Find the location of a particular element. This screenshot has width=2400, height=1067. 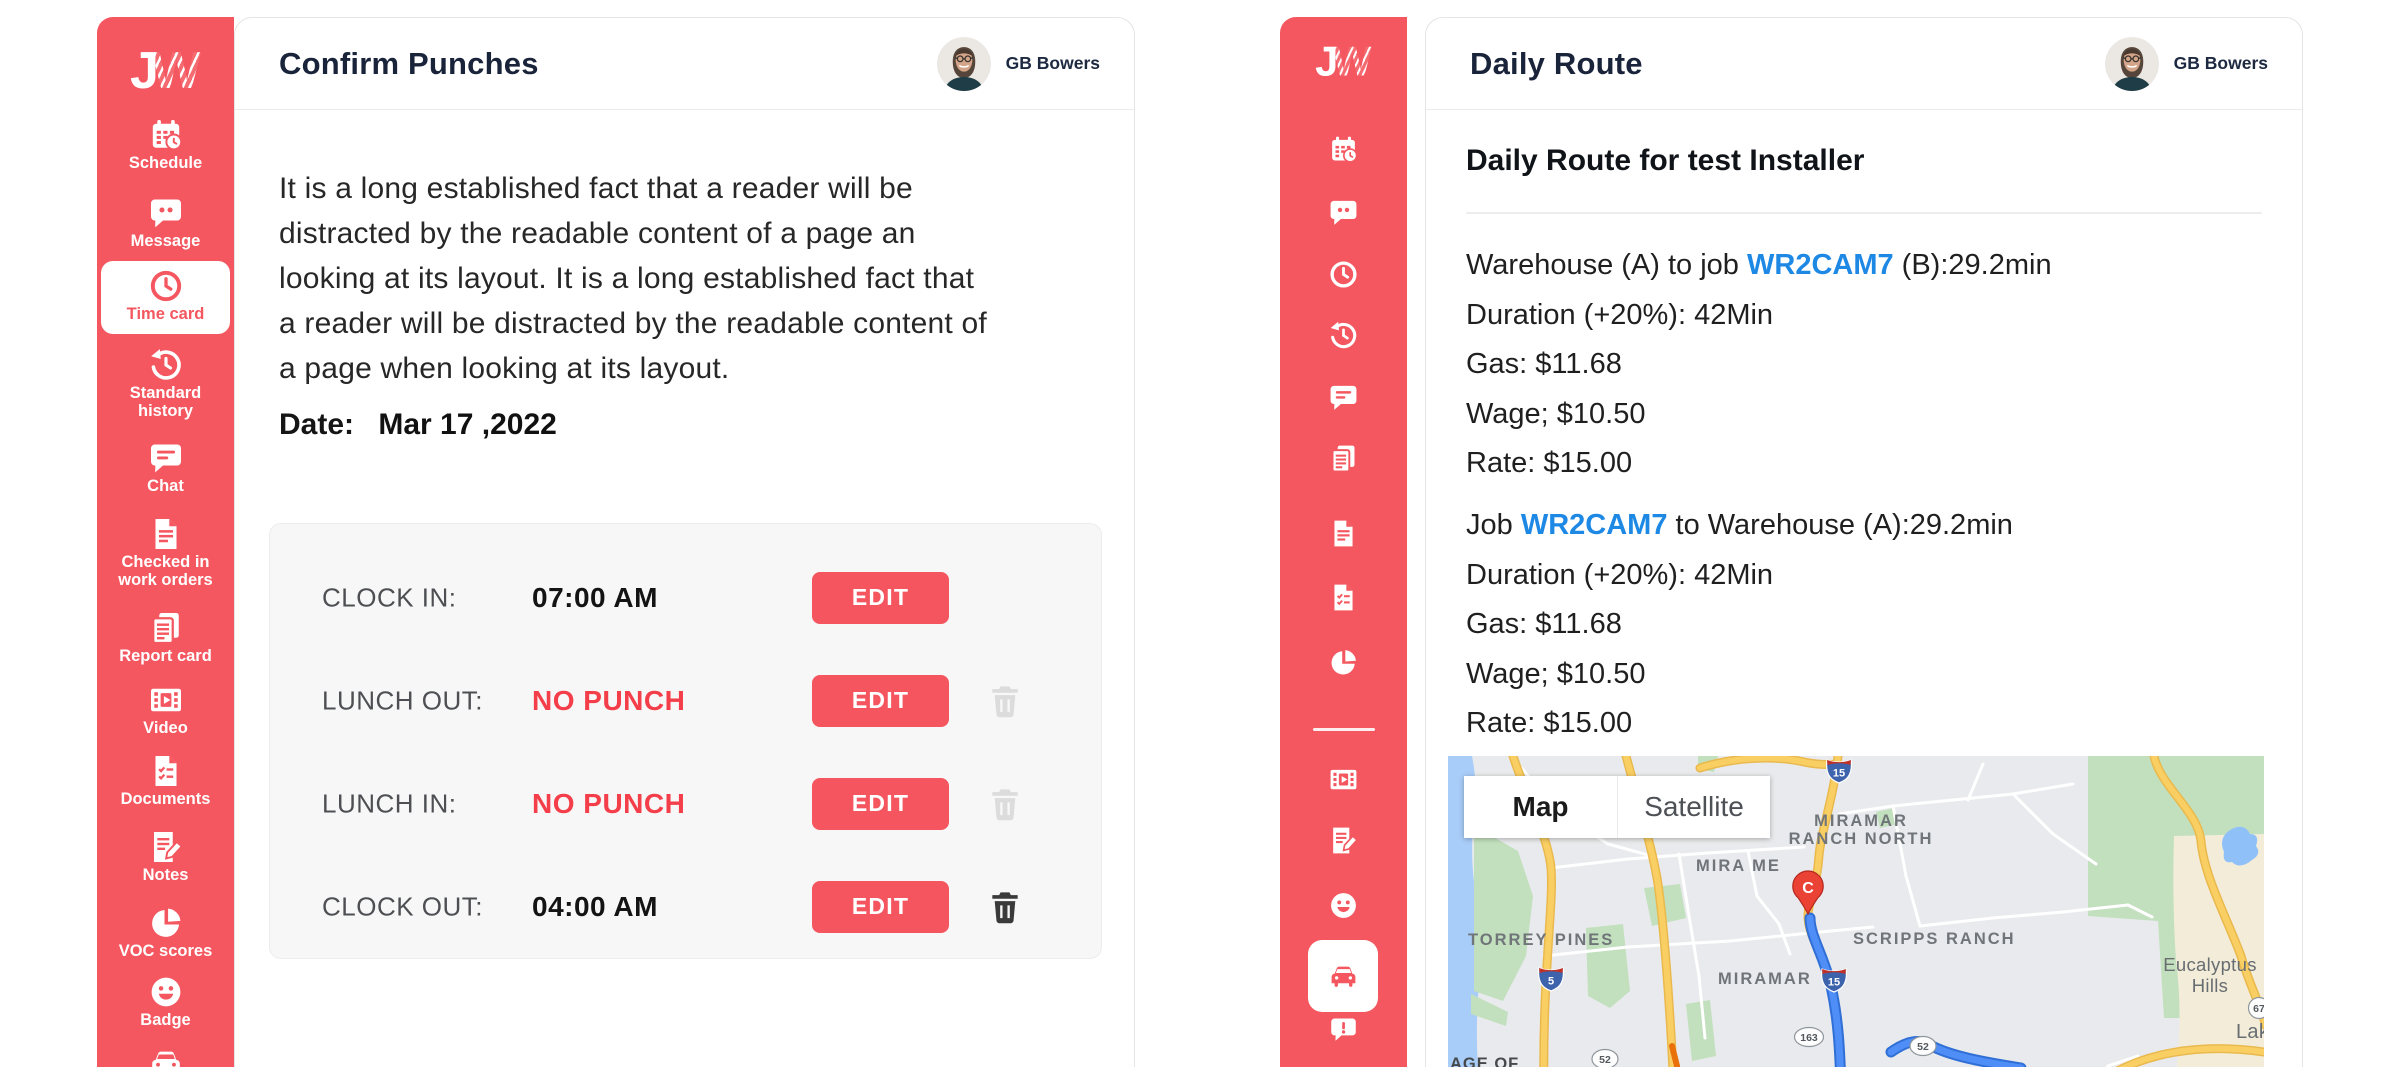

sidebar-icon-daily-route is located at coordinates (1343, 976).